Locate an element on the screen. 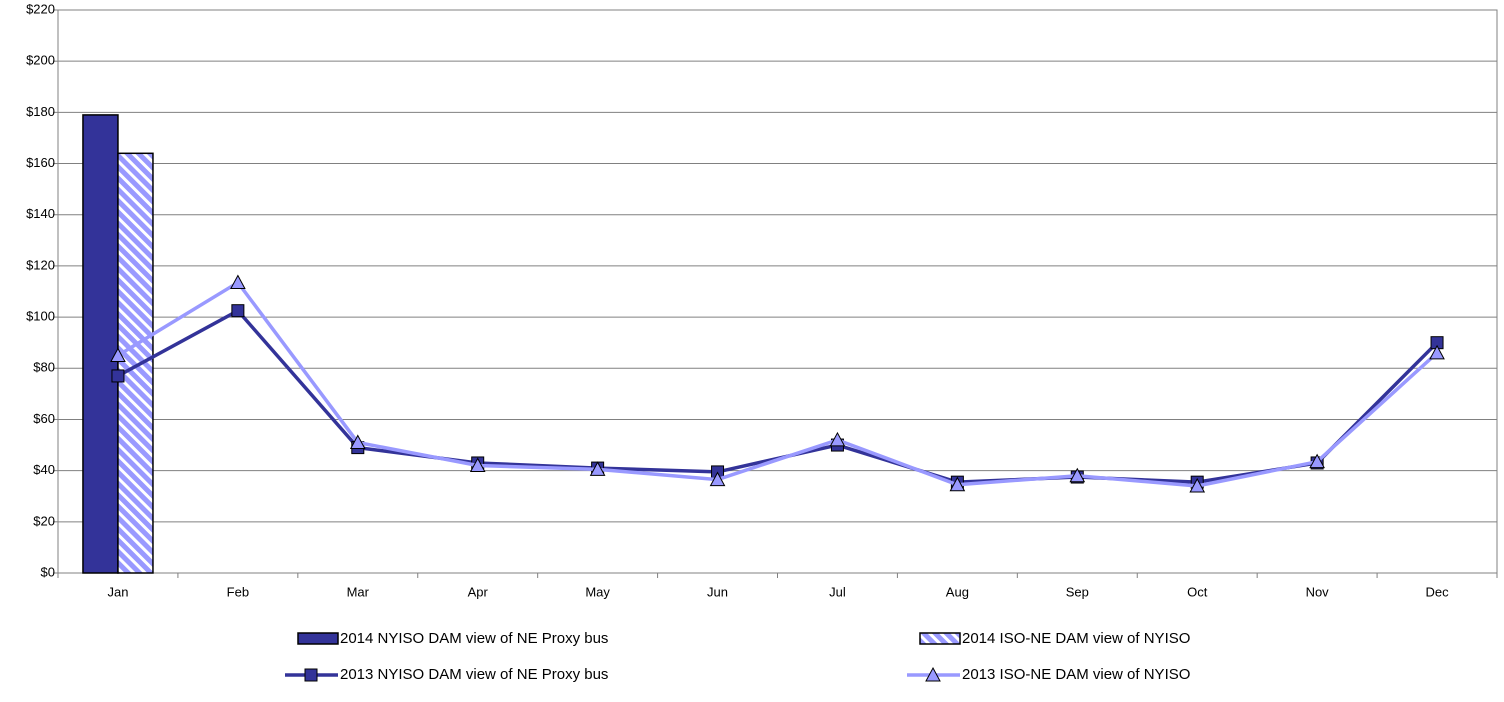  legend-entry: 2014 NYISO DAM view of NE Proxy bus is located at coordinates (452, 638).